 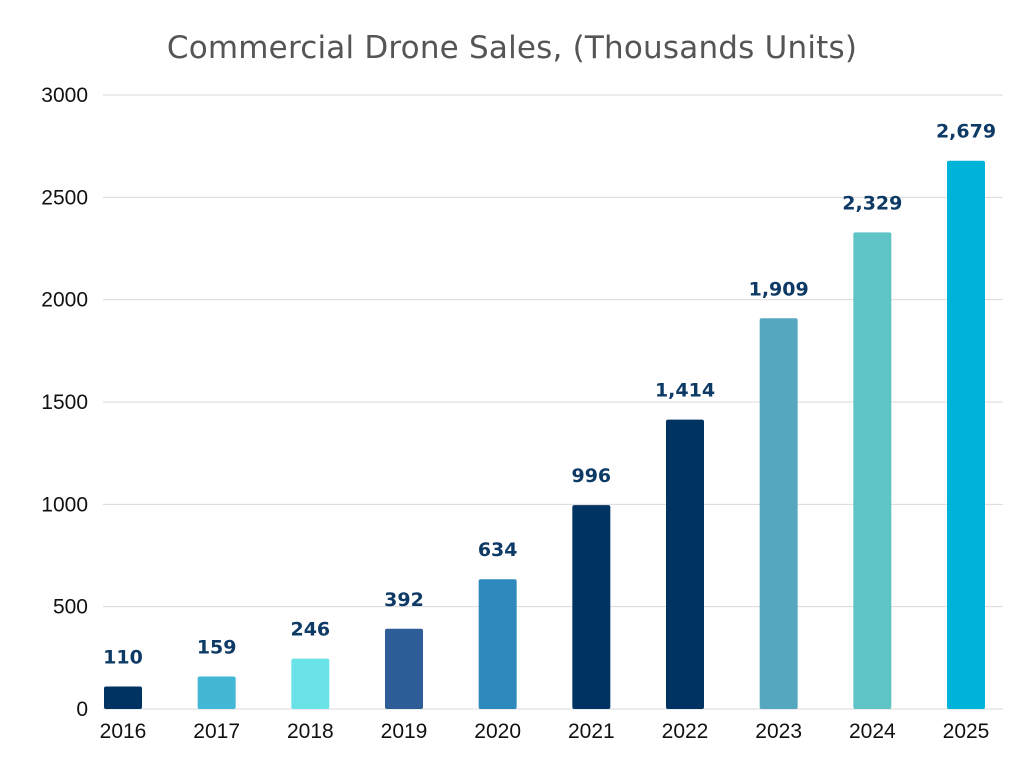 What do you see at coordinates (123, 657) in the screenshot?
I see `data-label-2016: 110` at bounding box center [123, 657].